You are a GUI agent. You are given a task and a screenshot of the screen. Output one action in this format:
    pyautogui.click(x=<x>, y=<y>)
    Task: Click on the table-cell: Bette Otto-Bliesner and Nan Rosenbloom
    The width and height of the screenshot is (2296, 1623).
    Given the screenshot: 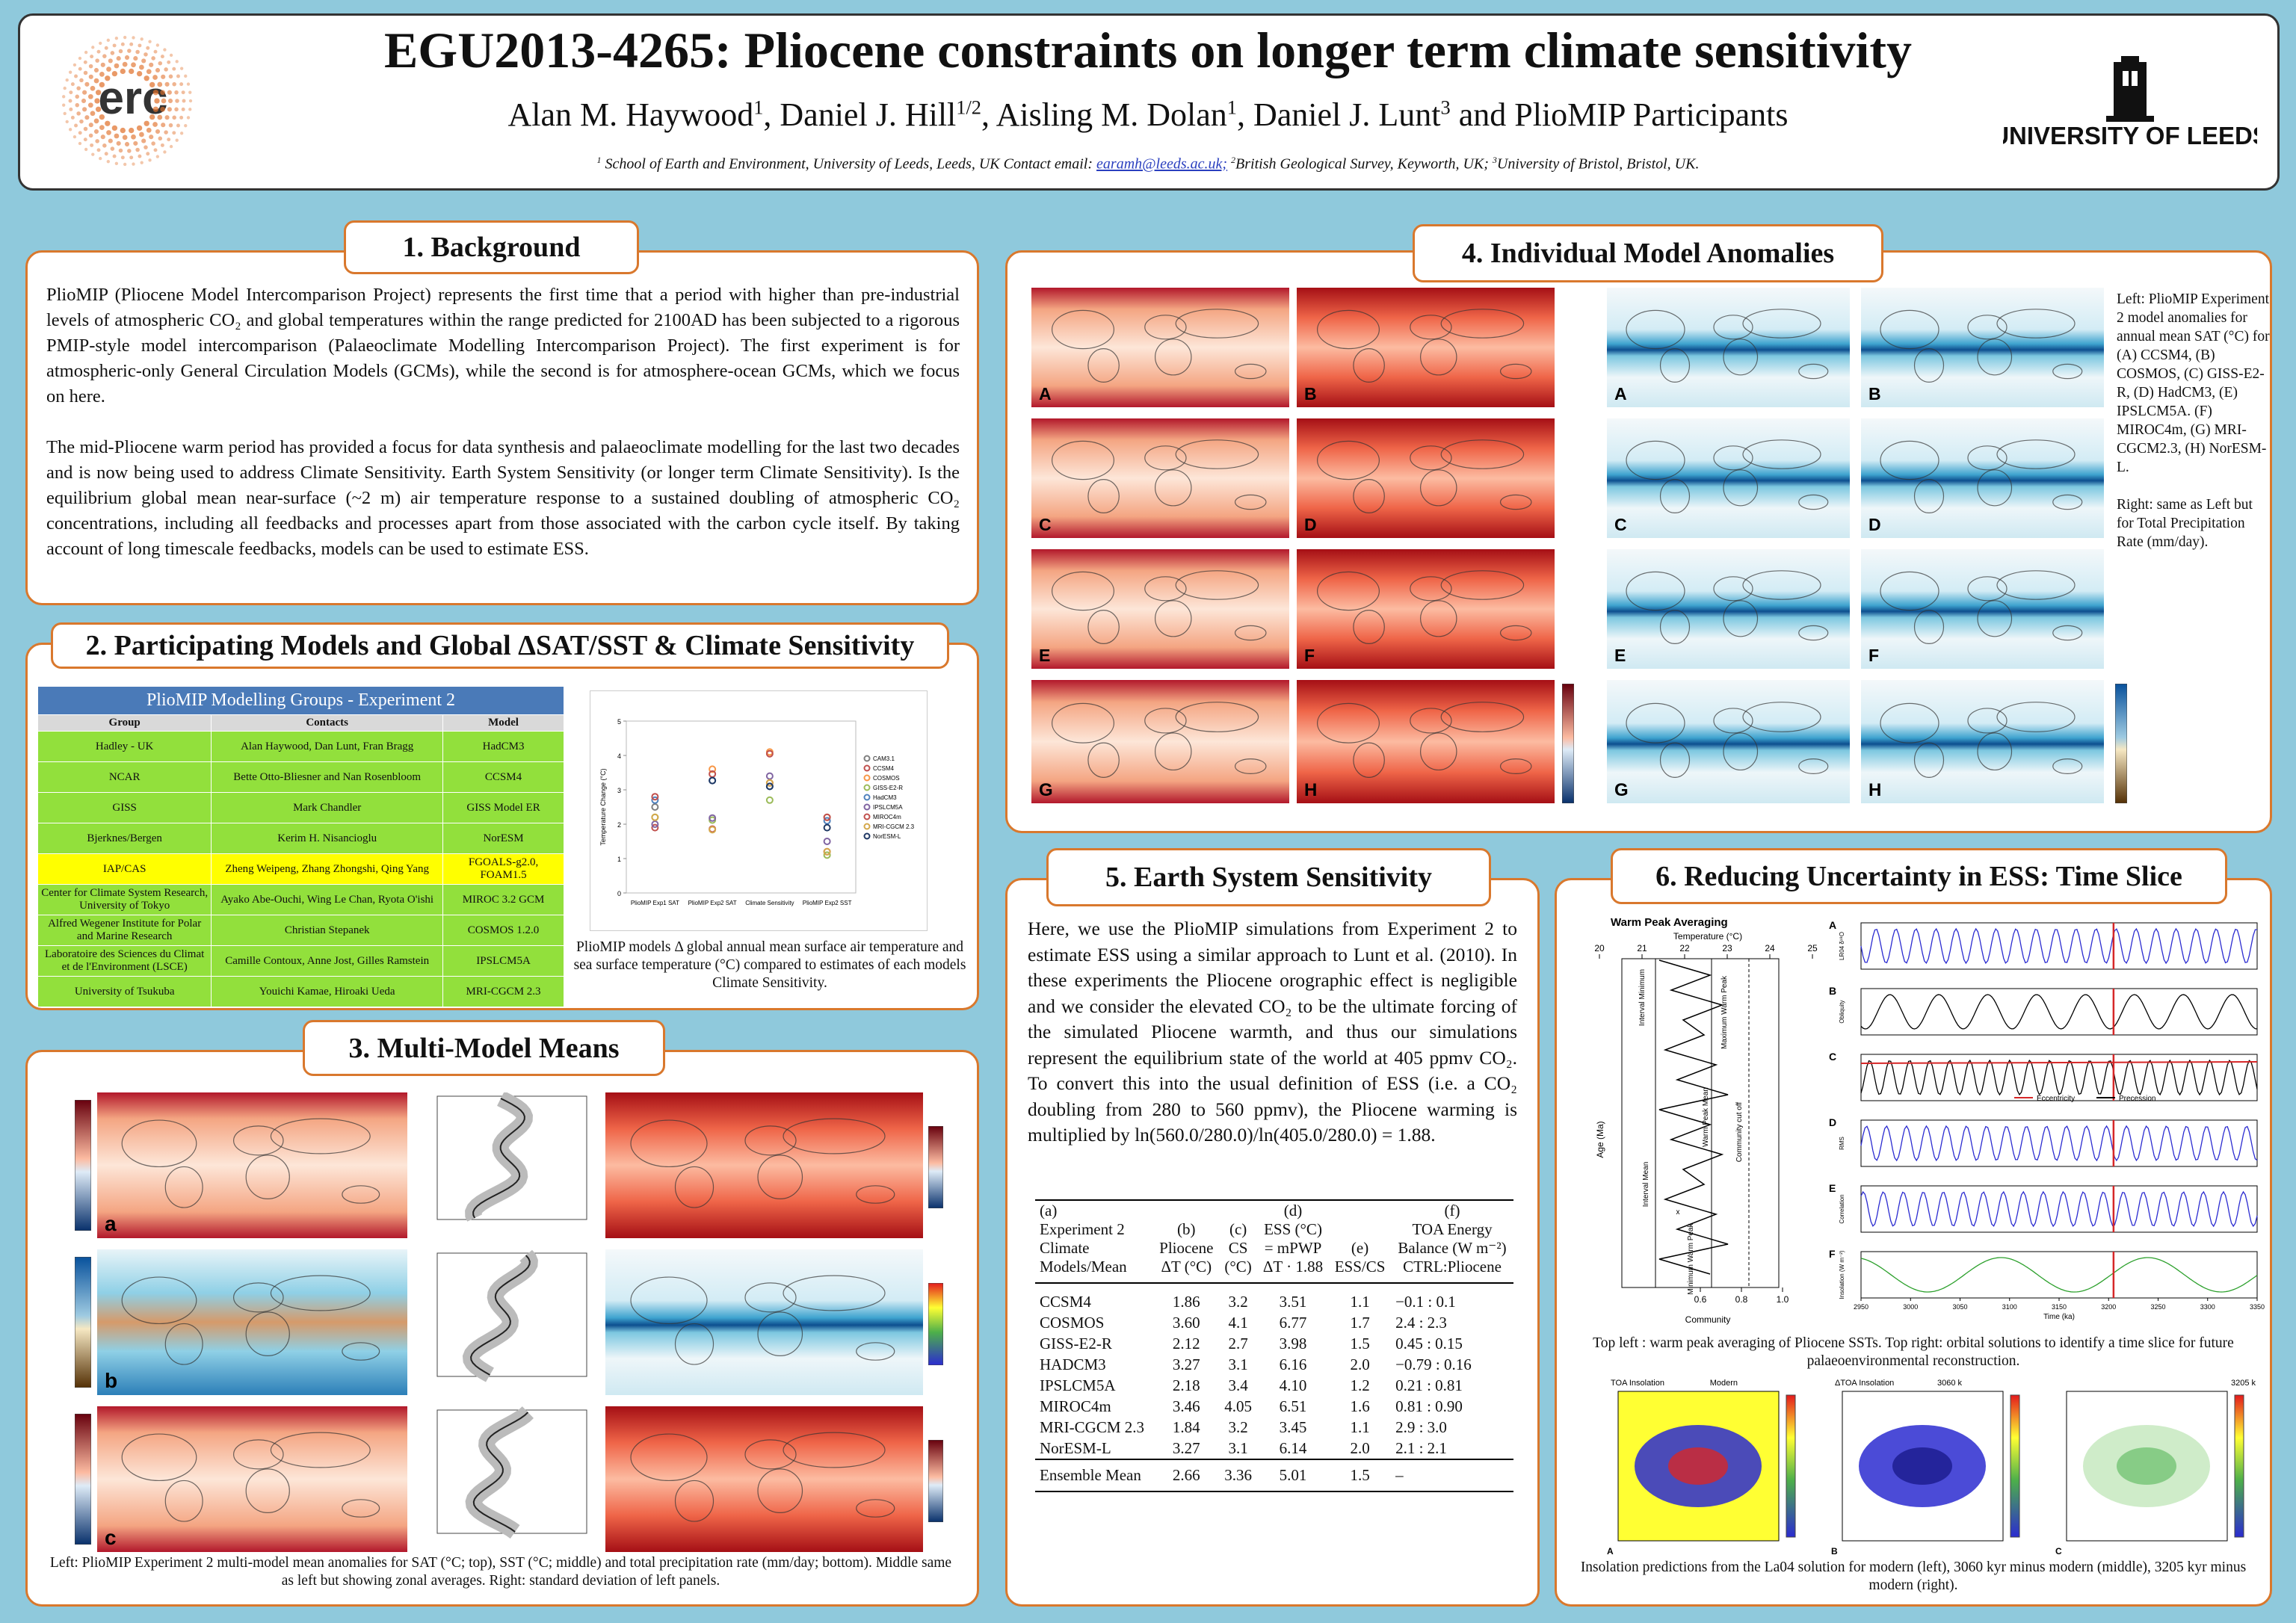 What is the action you would take?
    pyautogui.click(x=328, y=777)
    